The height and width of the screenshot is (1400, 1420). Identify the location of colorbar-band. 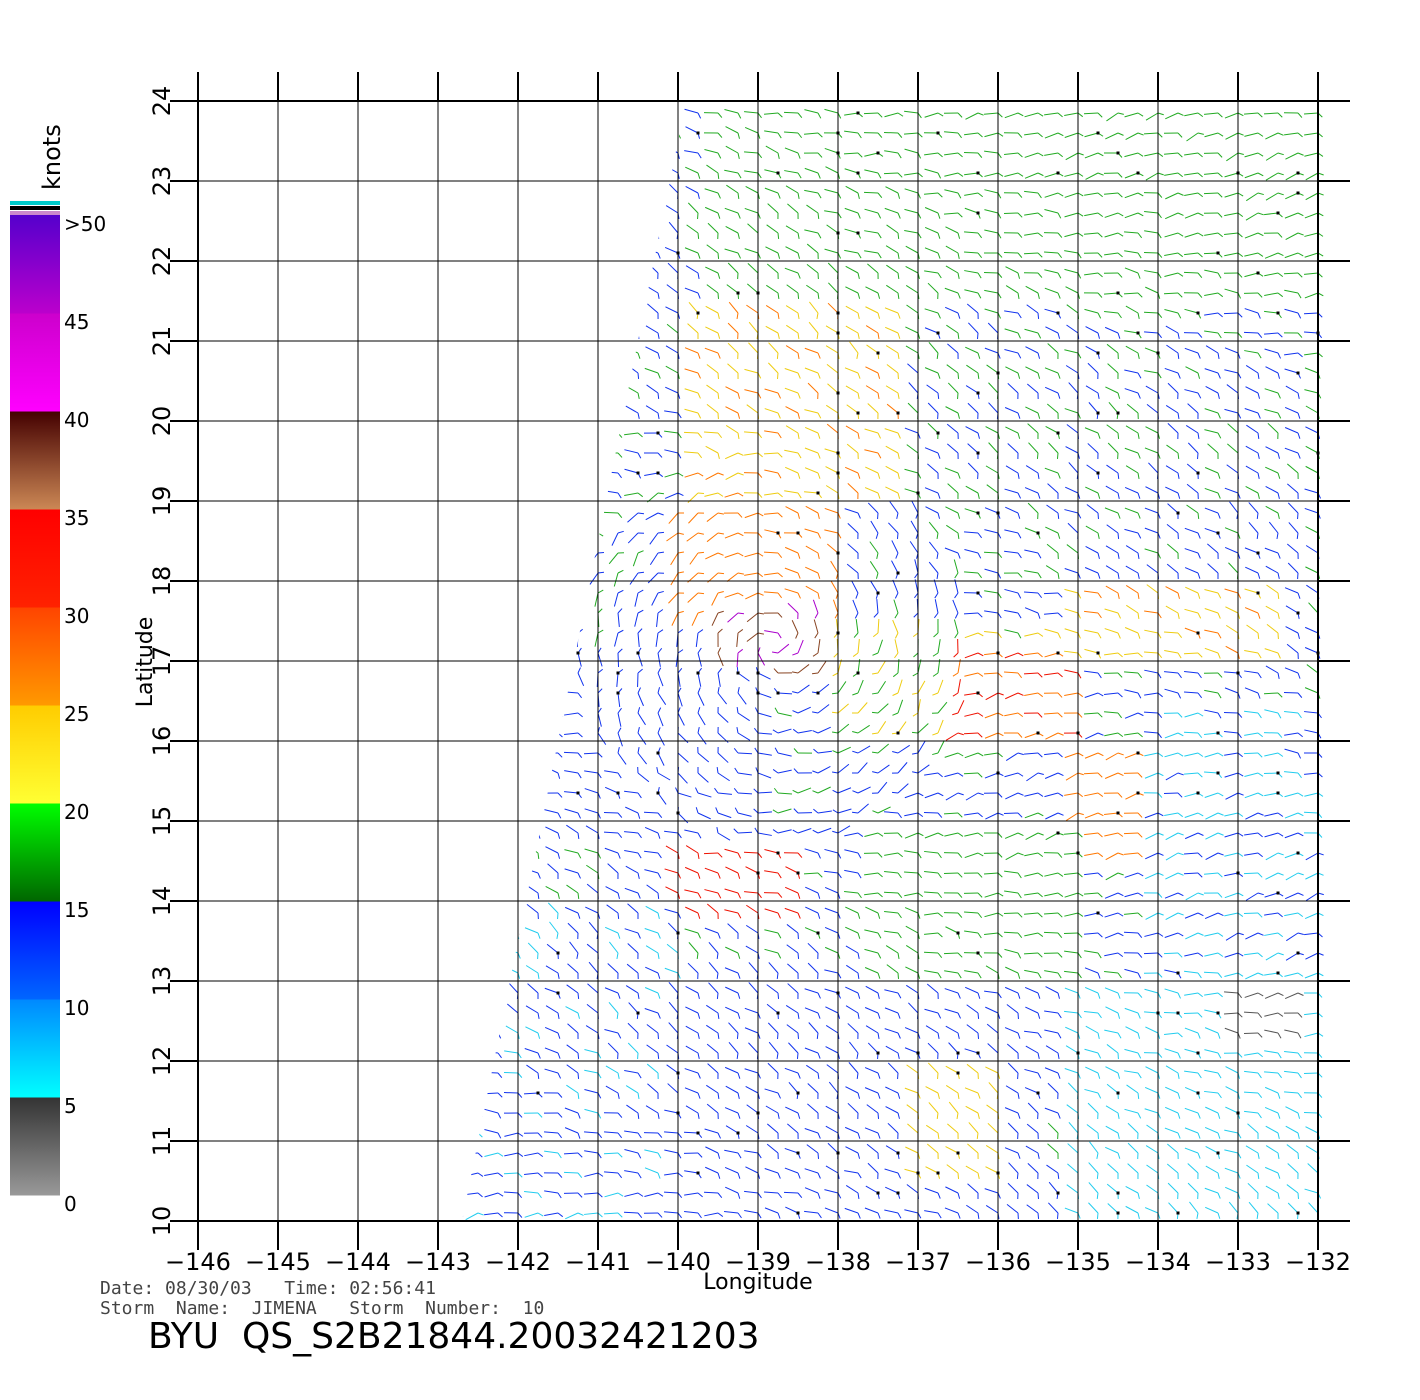
(35, 362).